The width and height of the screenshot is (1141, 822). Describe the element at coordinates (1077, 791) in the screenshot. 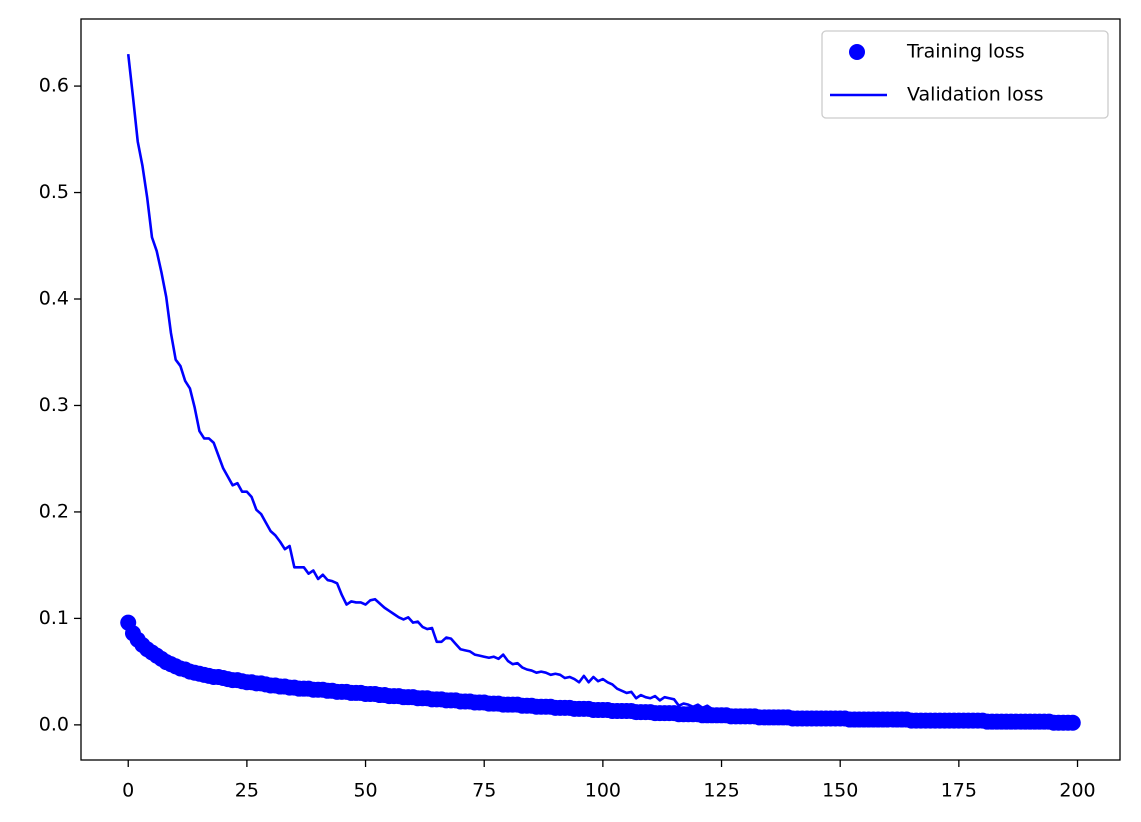

I see `x-tick-label: 200` at that location.